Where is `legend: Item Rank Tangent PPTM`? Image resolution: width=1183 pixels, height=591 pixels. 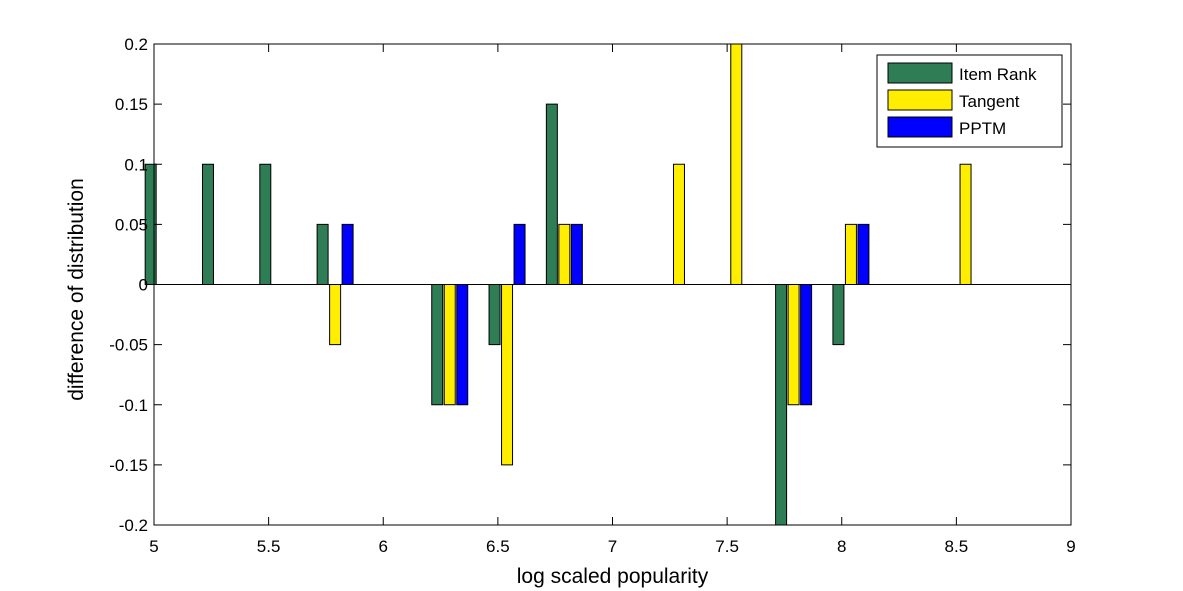
legend: Item Rank Tangent PPTM is located at coordinates (969, 101).